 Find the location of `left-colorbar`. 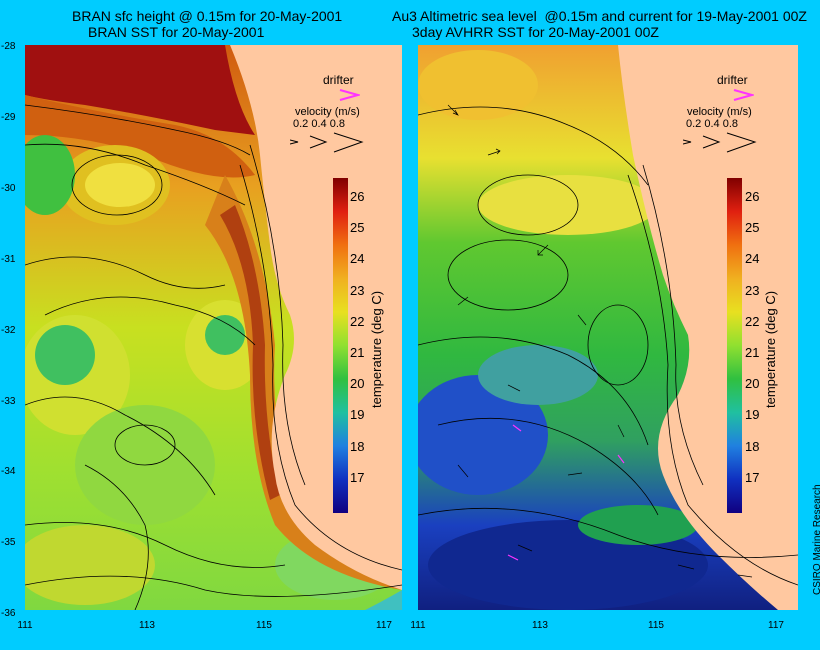

left-colorbar is located at coordinates (340, 345).